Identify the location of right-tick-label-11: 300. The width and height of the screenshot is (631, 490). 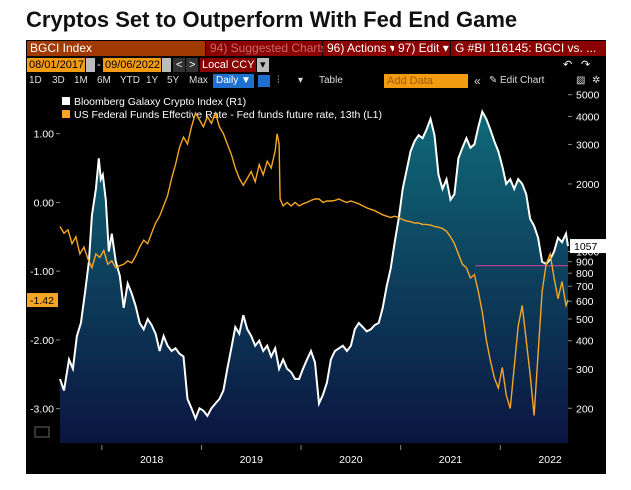
(585, 370).